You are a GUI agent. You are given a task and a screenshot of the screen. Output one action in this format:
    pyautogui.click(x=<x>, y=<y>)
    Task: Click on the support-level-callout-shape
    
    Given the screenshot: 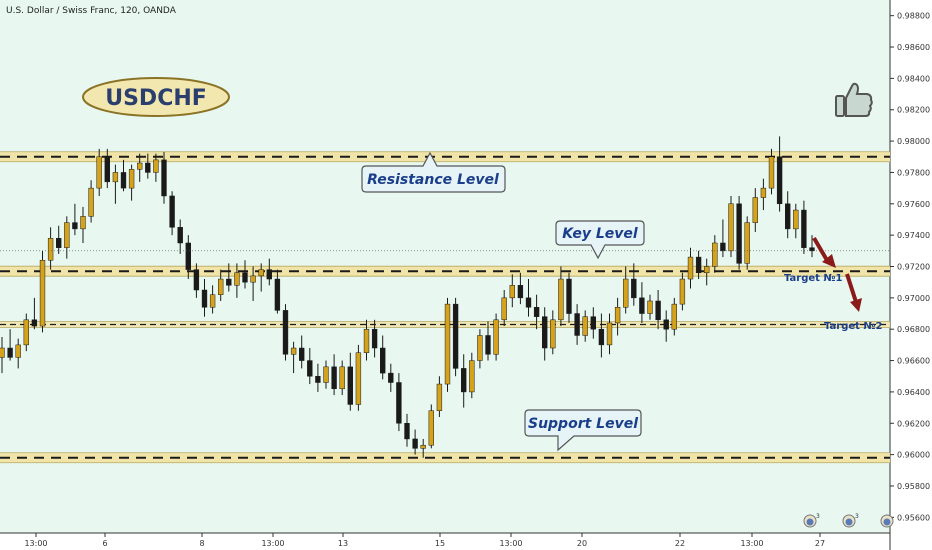 What is the action you would take?
    pyautogui.click(x=583, y=430)
    